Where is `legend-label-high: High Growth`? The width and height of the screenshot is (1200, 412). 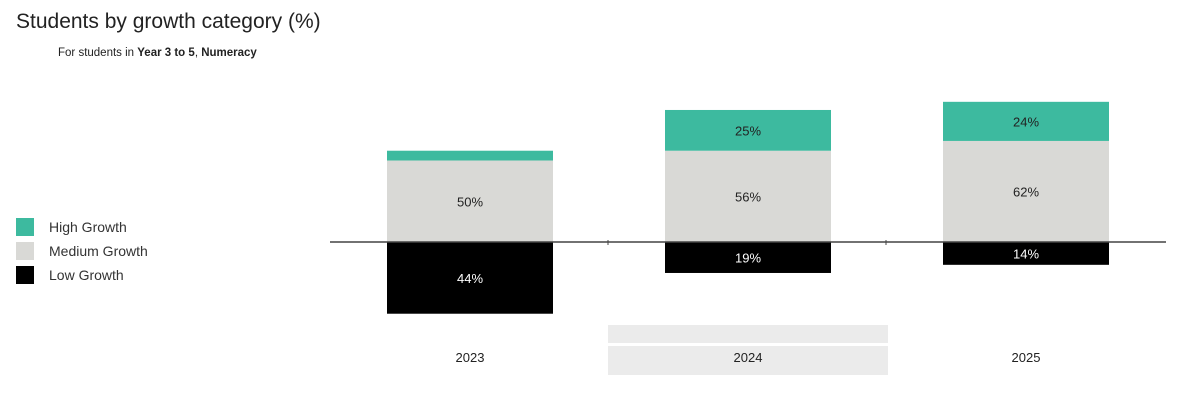
legend-label-high: High Growth is located at coordinates (88, 227).